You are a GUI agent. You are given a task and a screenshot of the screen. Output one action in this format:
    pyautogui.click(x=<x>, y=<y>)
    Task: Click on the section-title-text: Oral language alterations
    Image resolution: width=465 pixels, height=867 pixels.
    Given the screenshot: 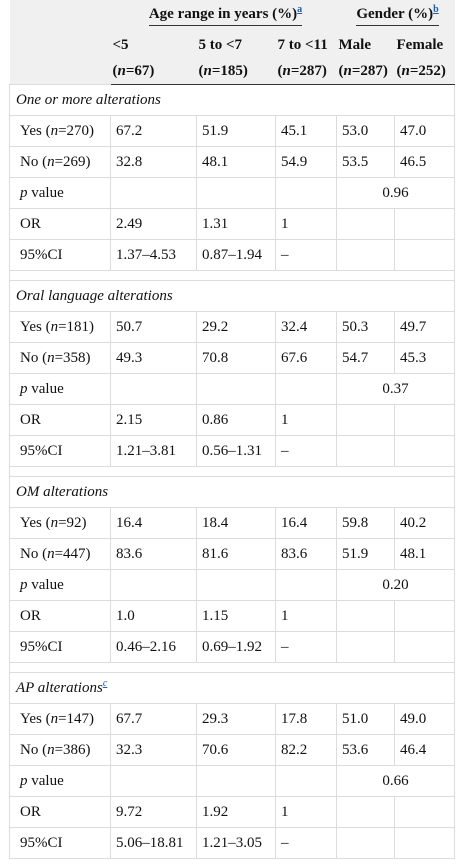 What is the action you would take?
    pyautogui.click(x=94, y=295)
    